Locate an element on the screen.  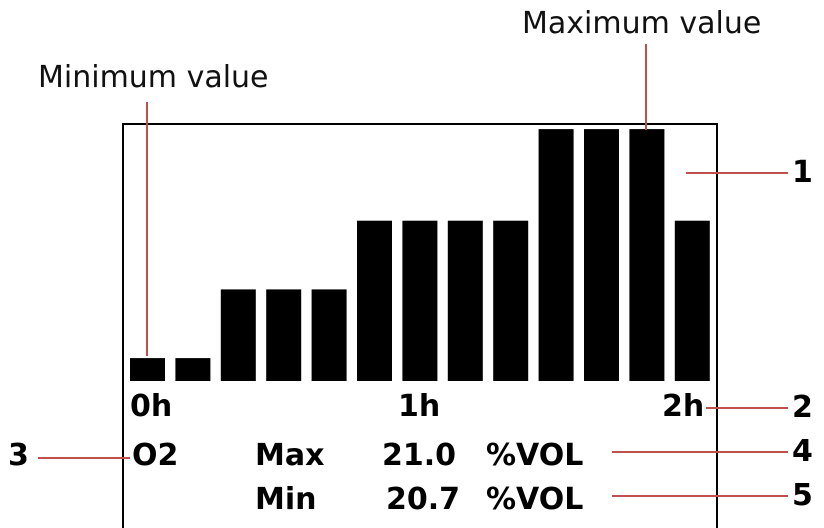
callout-number-5: 5 is located at coordinates (802, 495).